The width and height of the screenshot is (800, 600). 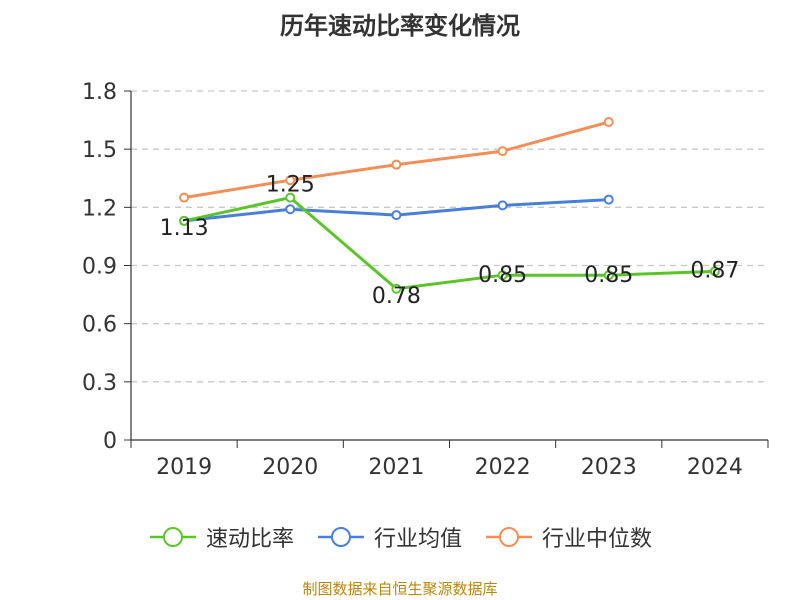 I want to click on legend-item-industry-median: 行业中位数, so click(x=568, y=537).